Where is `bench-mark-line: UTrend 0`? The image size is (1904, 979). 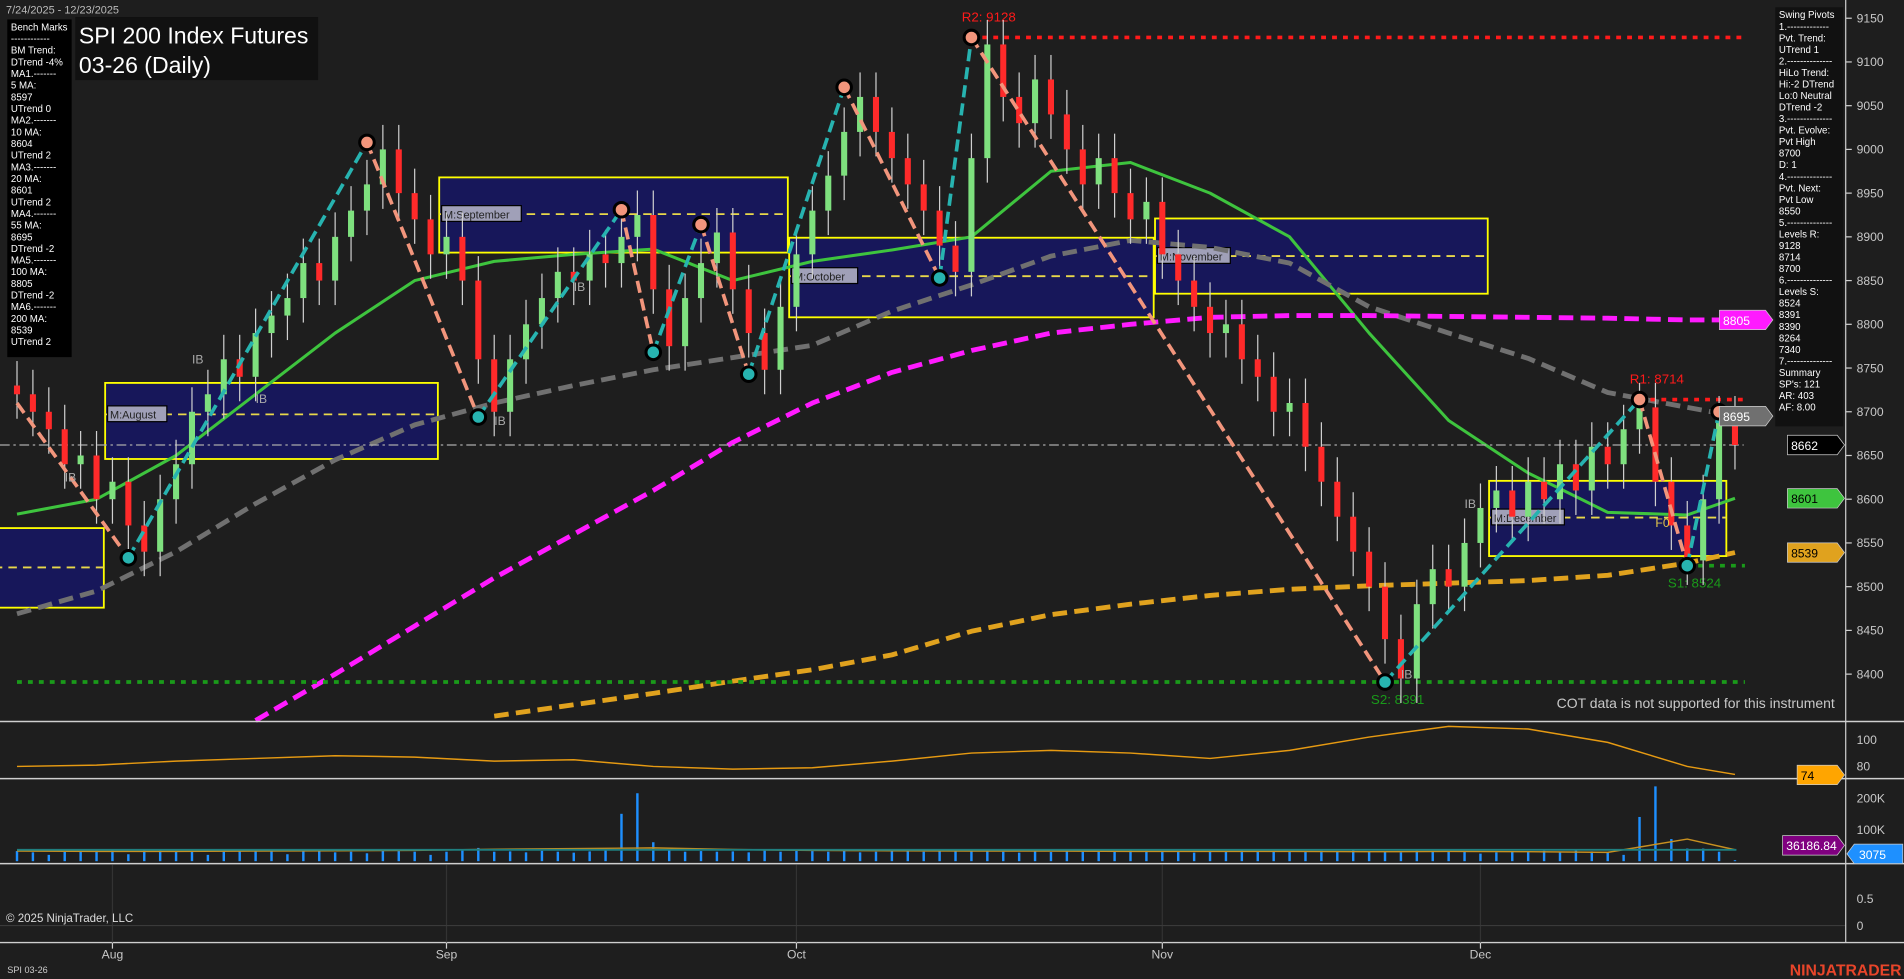 bench-mark-line: UTrend 0 is located at coordinates (31, 109).